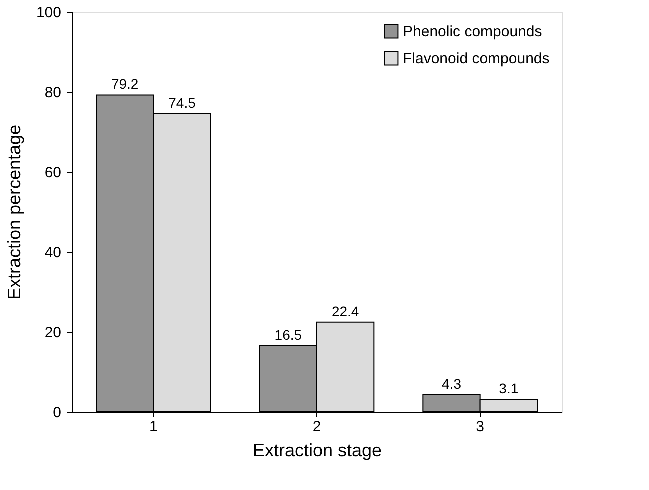  I want to click on data-label: 3.1, so click(509, 388).